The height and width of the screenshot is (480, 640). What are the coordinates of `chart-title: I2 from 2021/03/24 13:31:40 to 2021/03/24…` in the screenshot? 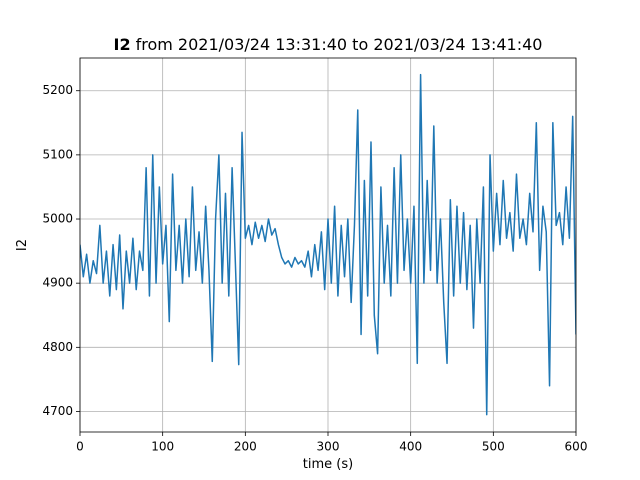 It's located at (328, 44).